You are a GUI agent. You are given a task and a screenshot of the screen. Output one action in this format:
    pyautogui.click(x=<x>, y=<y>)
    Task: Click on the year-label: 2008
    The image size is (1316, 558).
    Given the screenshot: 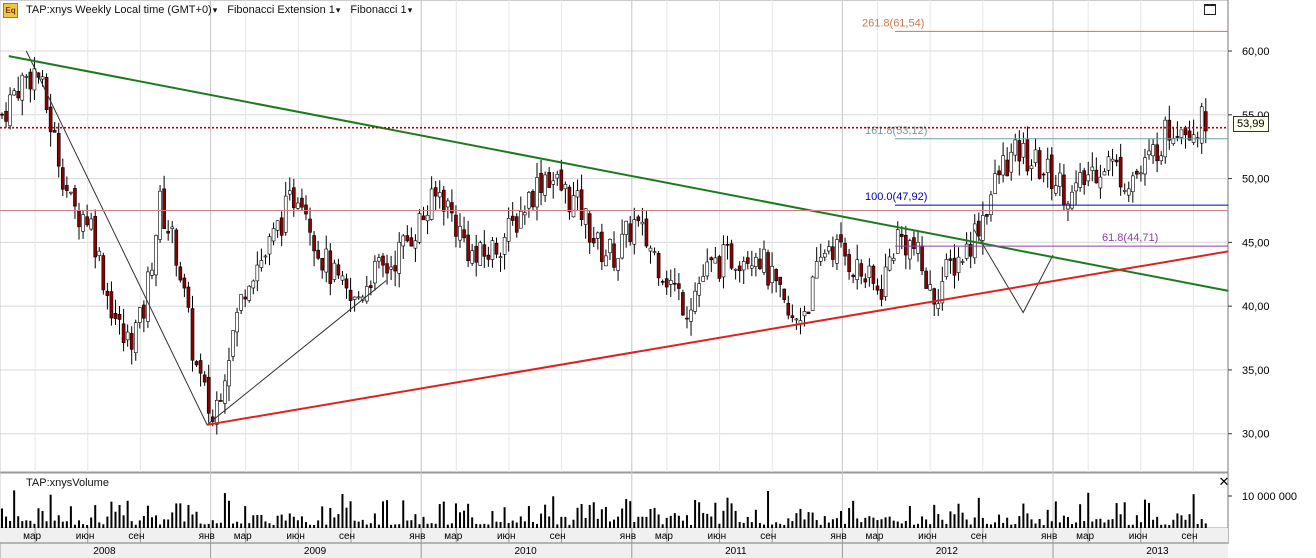 What is the action you would take?
    pyautogui.click(x=104, y=551)
    